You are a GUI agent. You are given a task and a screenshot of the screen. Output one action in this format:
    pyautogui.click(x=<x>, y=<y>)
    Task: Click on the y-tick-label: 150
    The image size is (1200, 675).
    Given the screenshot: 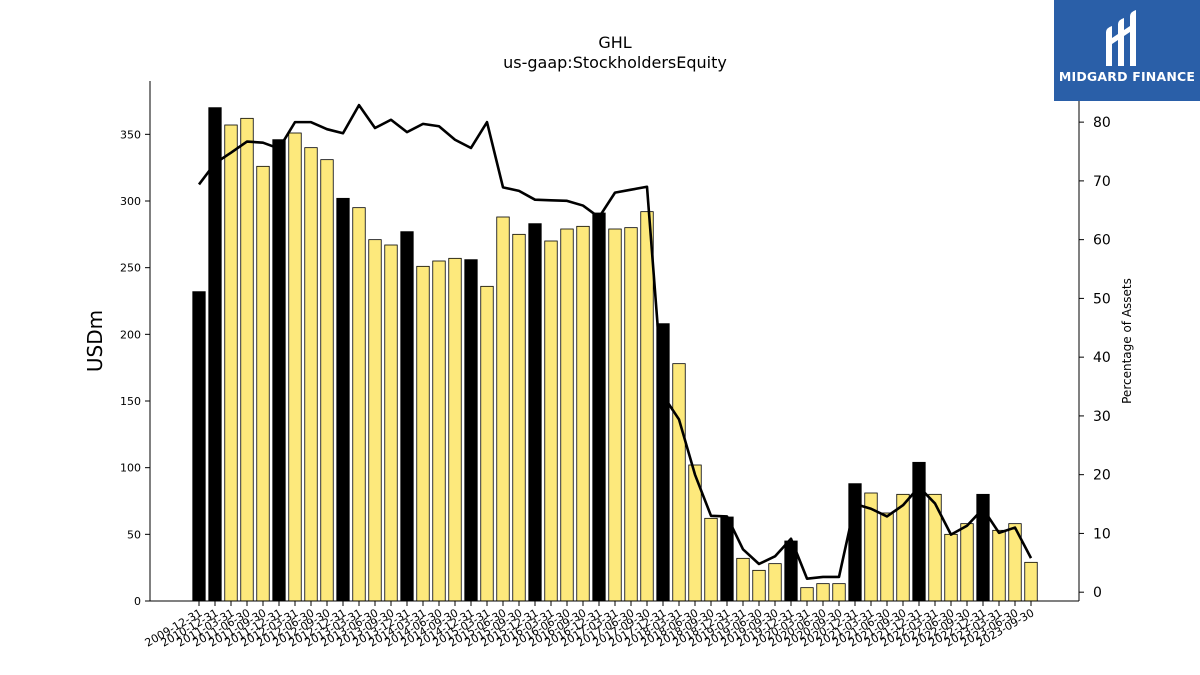 What is the action you would take?
    pyautogui.click(x=130, y=401)
    